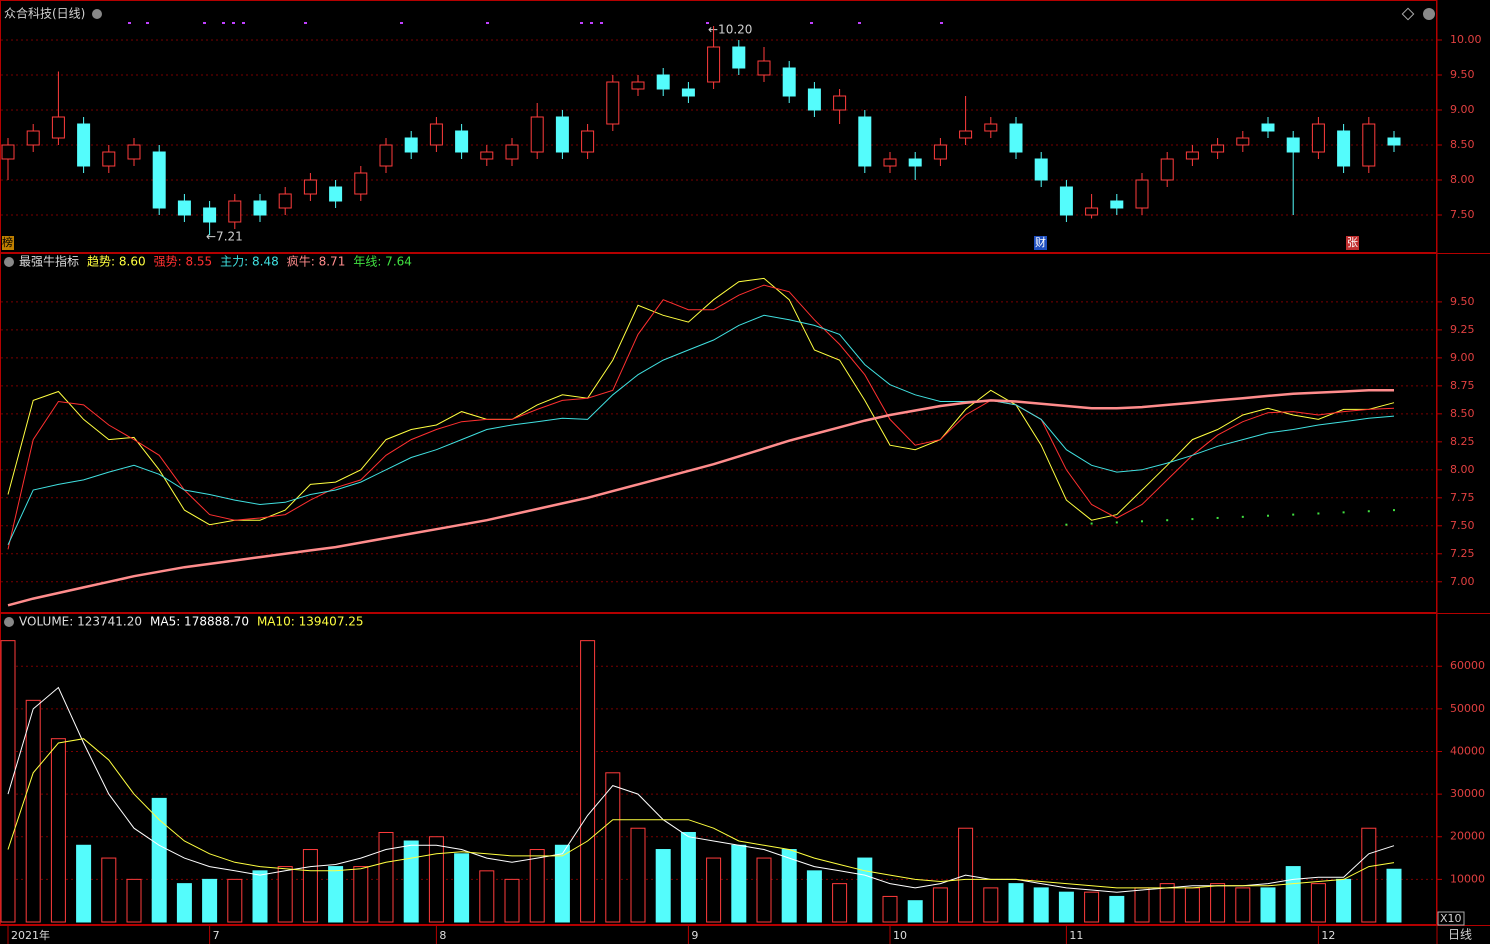 This screenshot has height=944, width=1490. I want to click on y-tick-label: 30000, so click(1467, 793).